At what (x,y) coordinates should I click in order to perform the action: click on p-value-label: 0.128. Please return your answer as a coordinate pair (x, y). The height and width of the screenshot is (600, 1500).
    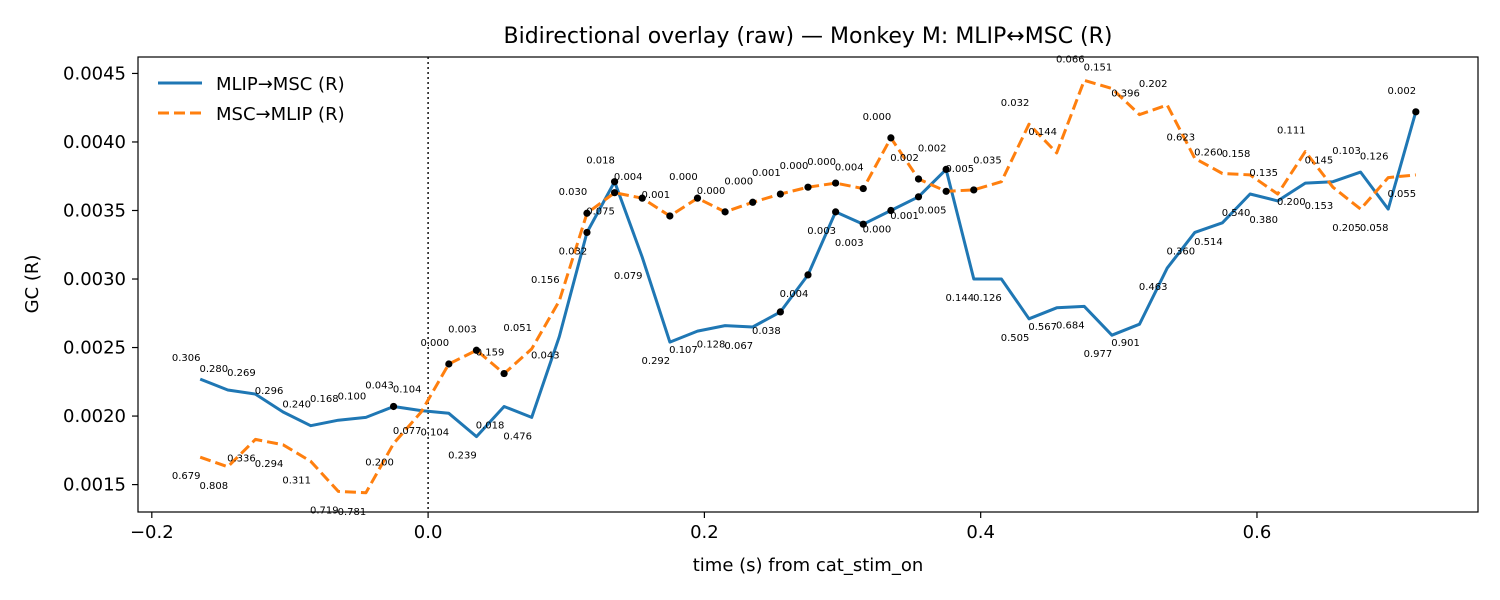
    Looking at the image, I should click on (711, 345).